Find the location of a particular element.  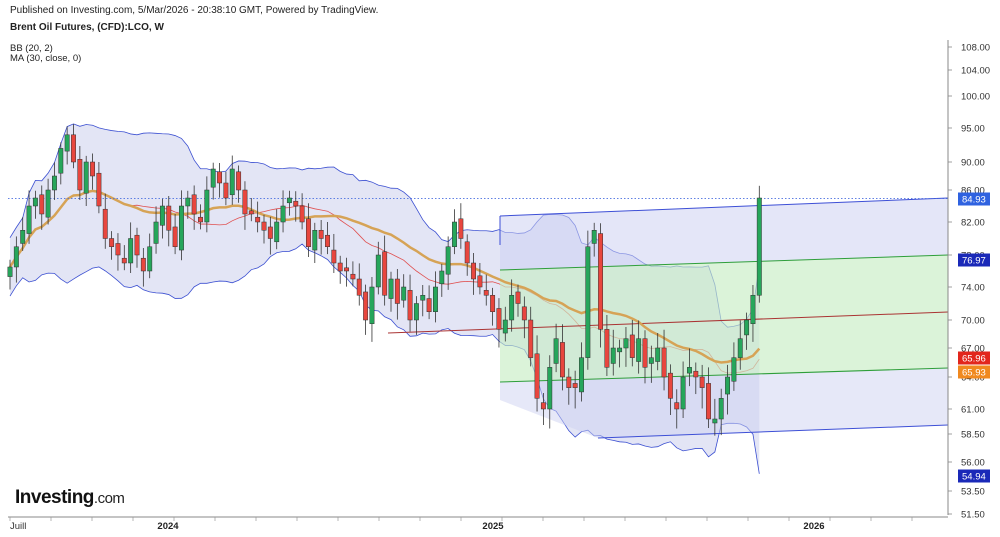

y-tick-label: 58.50 is located at coordinates (973, 435).